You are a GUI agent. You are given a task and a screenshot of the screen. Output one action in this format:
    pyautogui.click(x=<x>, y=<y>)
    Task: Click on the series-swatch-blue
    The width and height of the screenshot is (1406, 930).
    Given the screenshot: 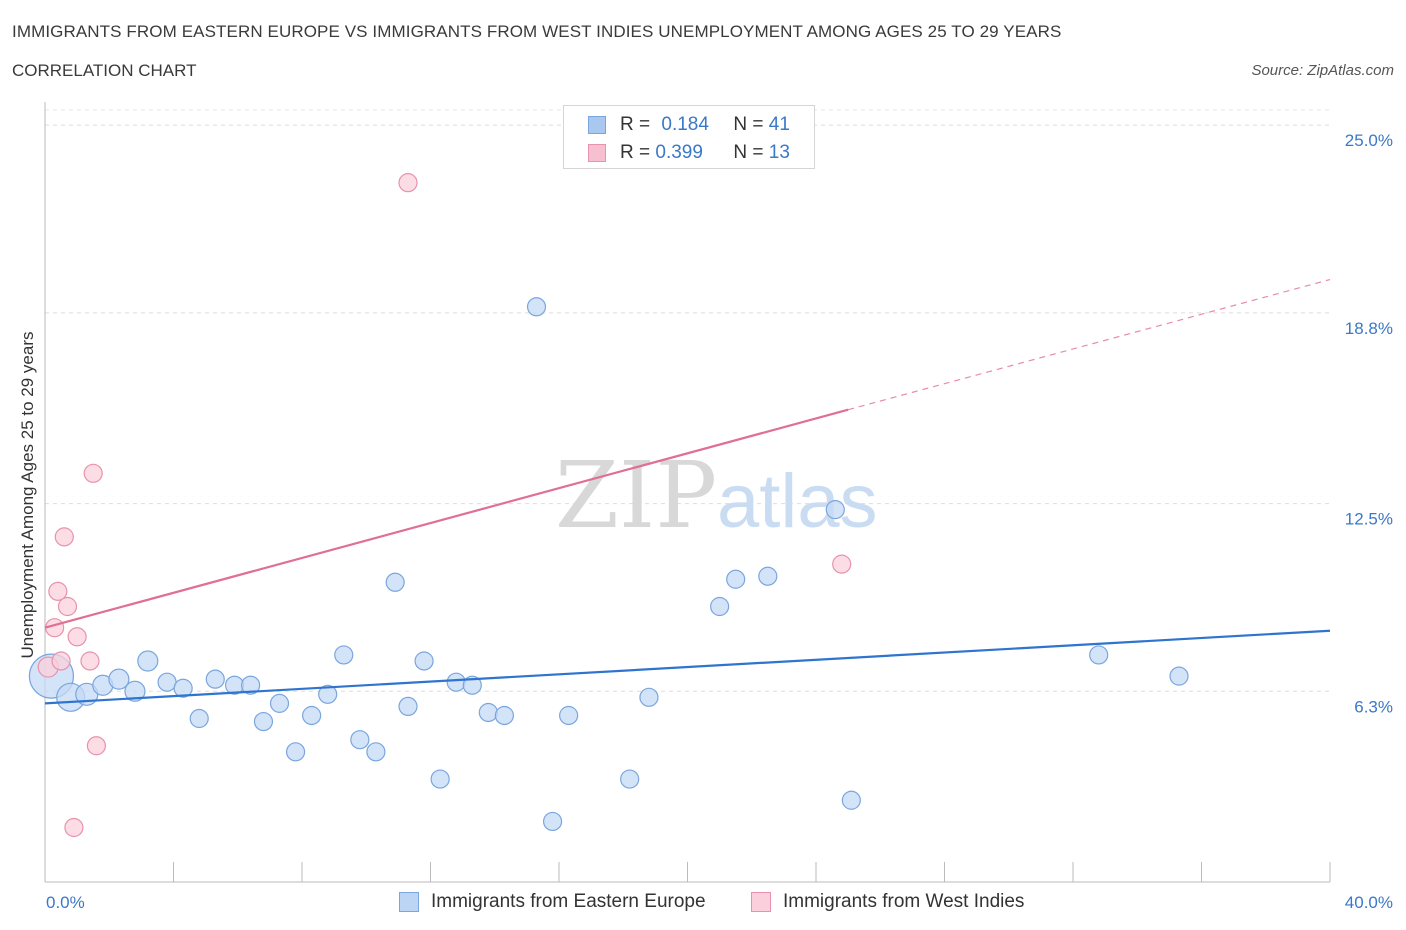 What is the action you would take?
    pyautogui.click(x=409, y=902)
    